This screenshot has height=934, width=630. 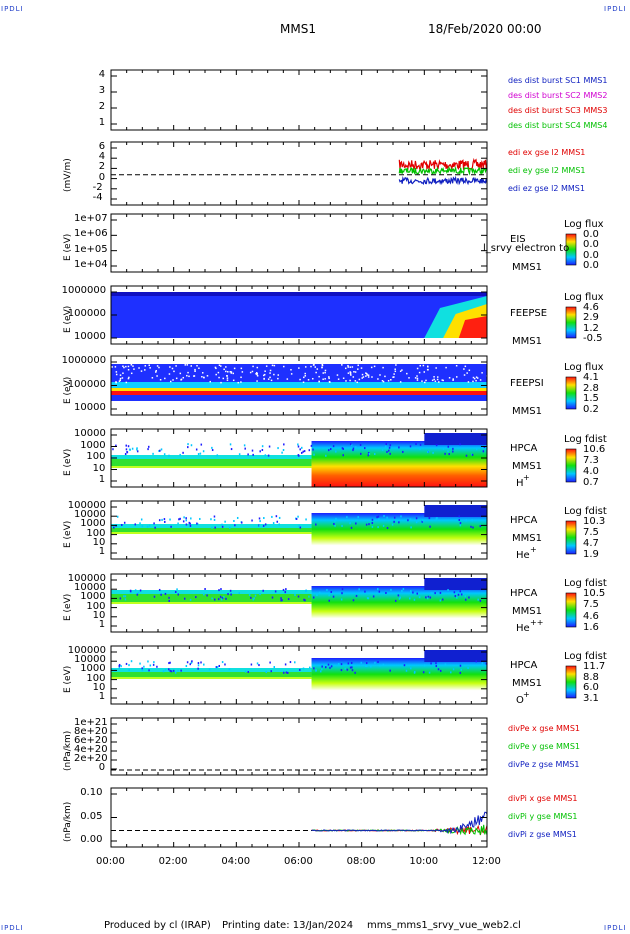 I want to click on colorbar-value-hpca-h-0: 10.6, so click(x=594, y=449).